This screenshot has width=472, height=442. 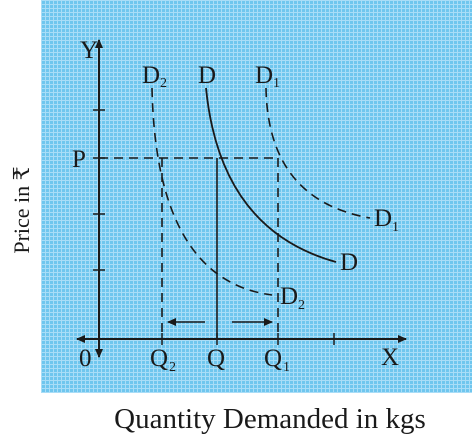 I want to click on origin-label: 0, so click(x=85, y=358).